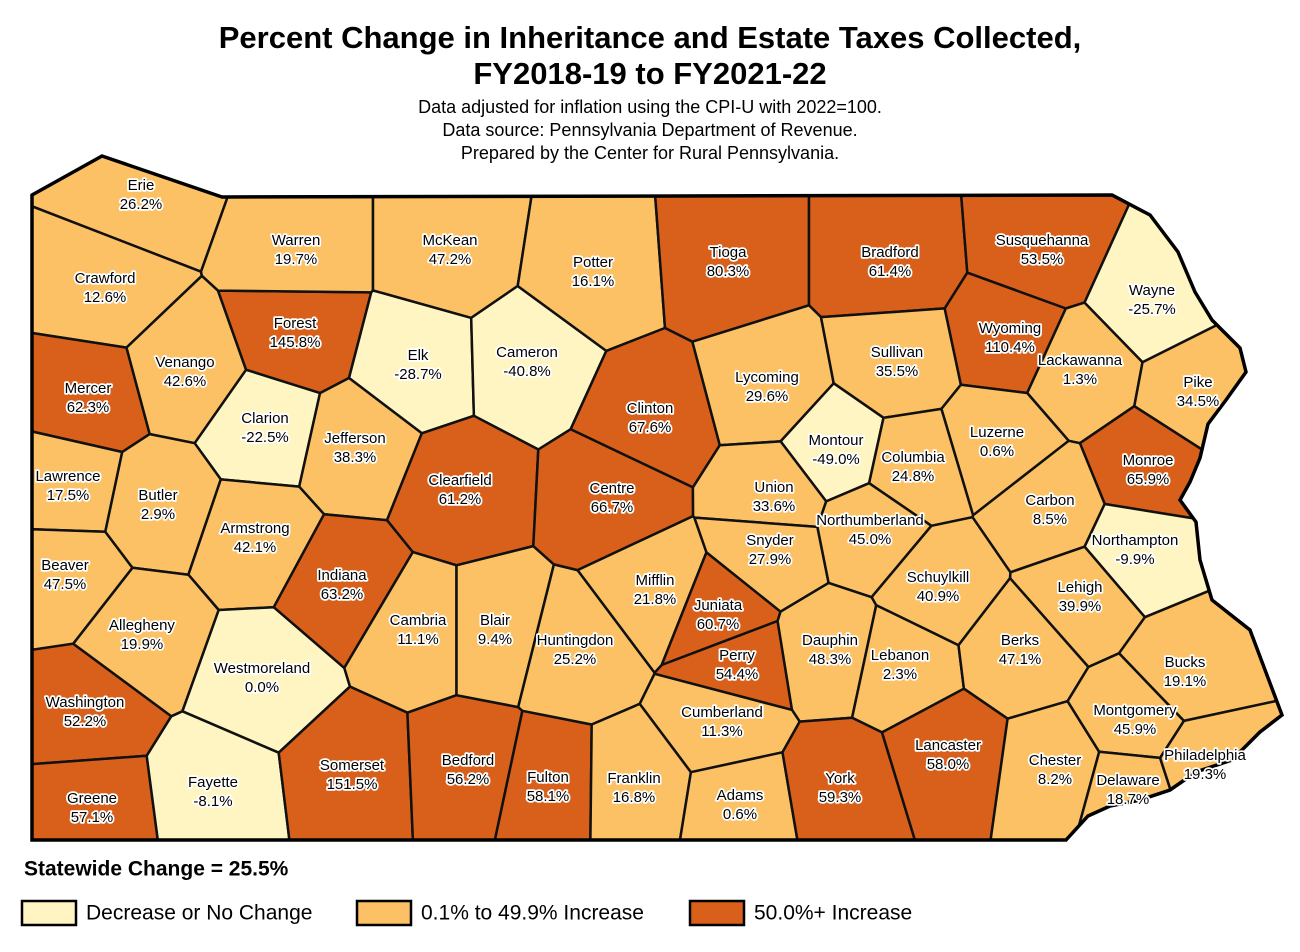 The image size is (1300, 952). What do you see at coordinates (1080, 606) in the screenshot?
I see `county-value: 39.9%` at bounding box center [1080, 606].